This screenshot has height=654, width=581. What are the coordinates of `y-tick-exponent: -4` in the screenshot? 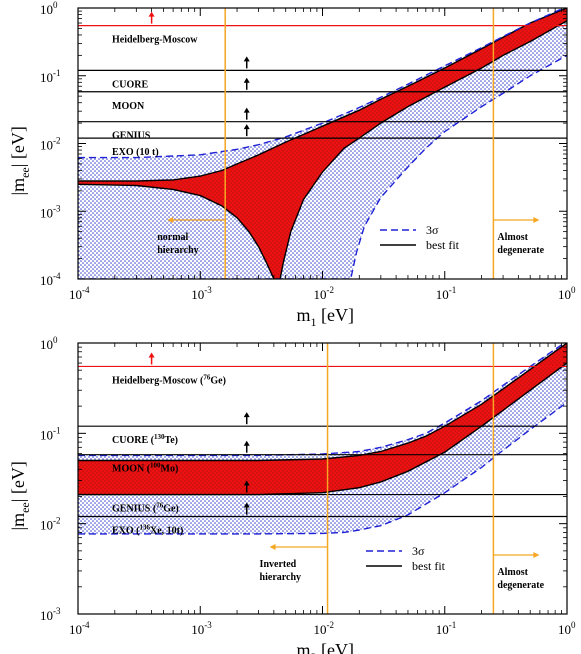 It's located at (57, 276).